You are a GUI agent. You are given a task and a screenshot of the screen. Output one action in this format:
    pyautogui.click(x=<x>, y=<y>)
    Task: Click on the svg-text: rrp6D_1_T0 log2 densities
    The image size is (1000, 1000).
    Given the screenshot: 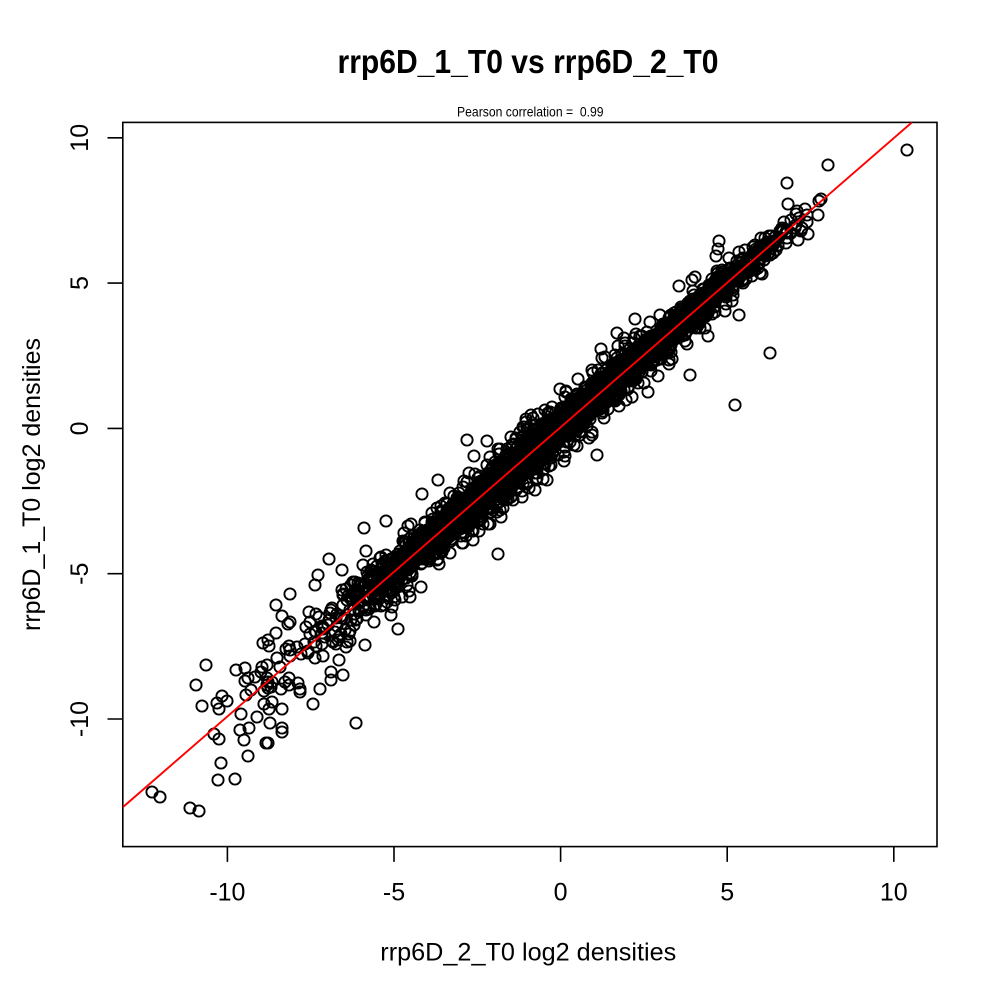 What is the action you would take?
    pyautogui.click(x=32, y=484)
    